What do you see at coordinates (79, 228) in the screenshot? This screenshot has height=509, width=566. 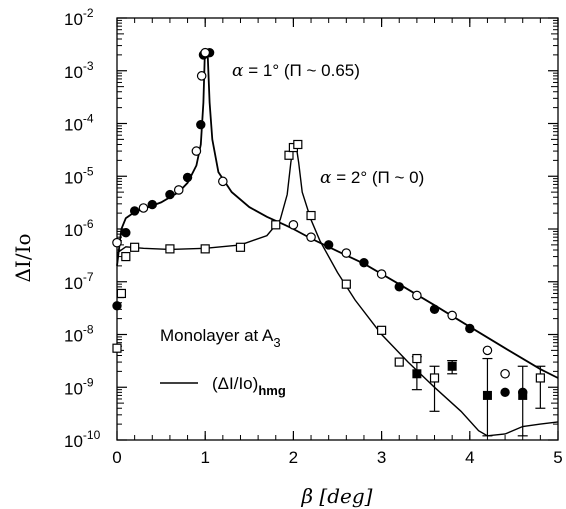 I see `y-tick-label: 10⁻⁶` at bounding box center [79, 228].